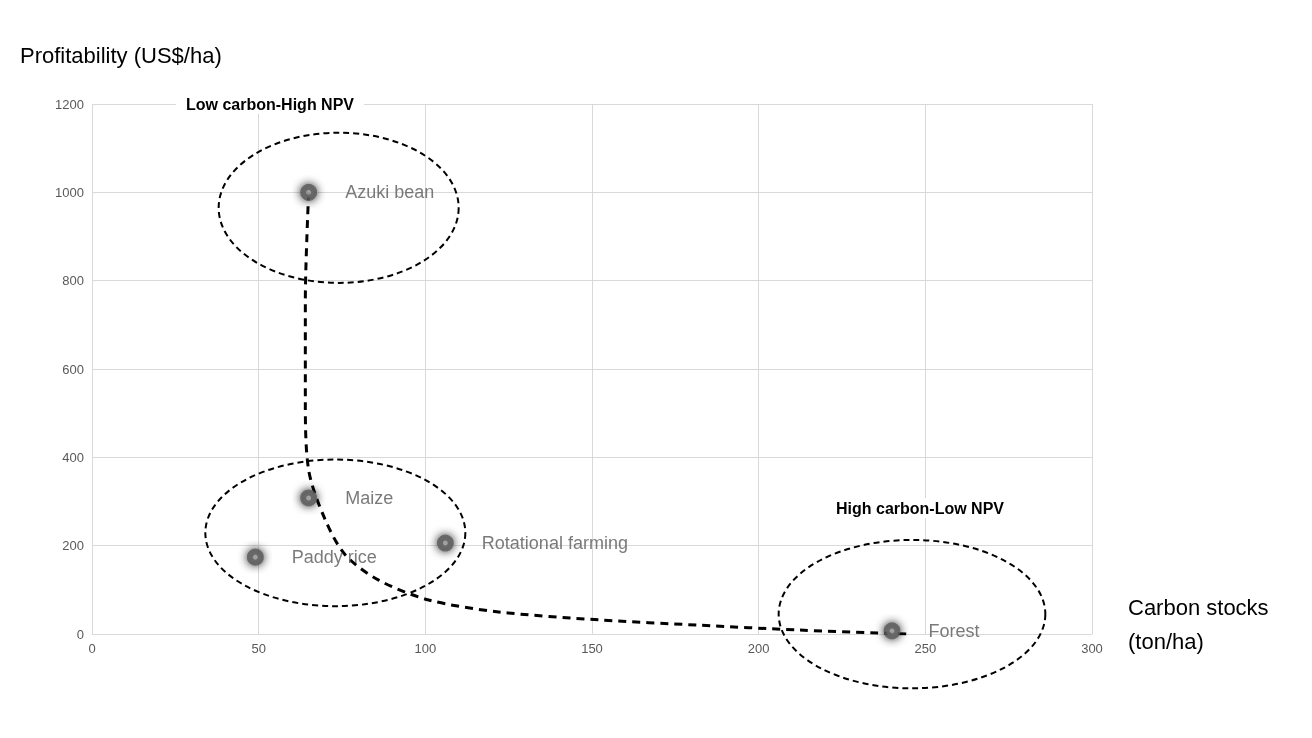 Image resolution: width=1312 pixels, height=738 pixels. I want to click on series-label: Forest, so click(954, 630).